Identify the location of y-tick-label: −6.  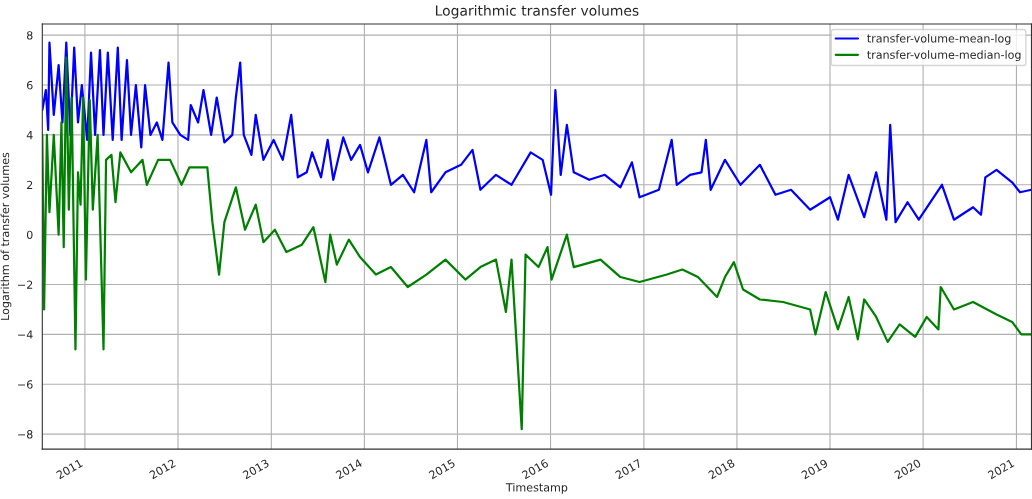
(25, 384).